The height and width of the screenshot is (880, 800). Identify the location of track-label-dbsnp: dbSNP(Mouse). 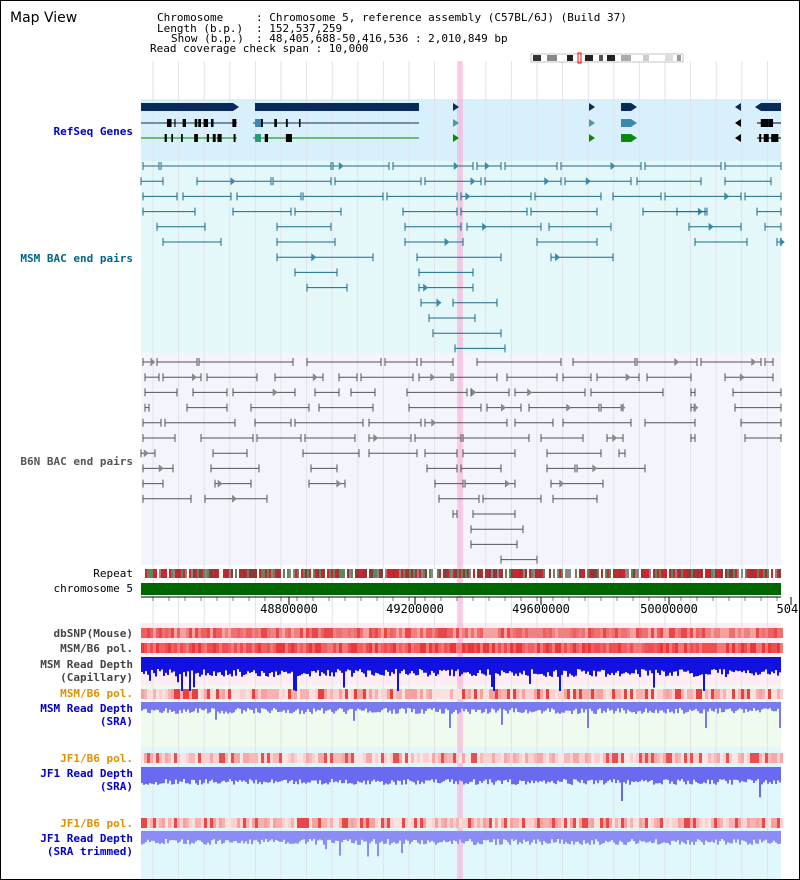
(93, 633).